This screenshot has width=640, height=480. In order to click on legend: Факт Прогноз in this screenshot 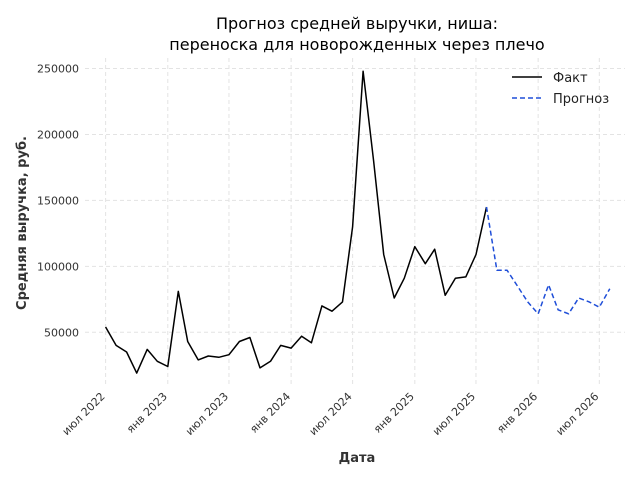, I will do `click(560, 89)`.